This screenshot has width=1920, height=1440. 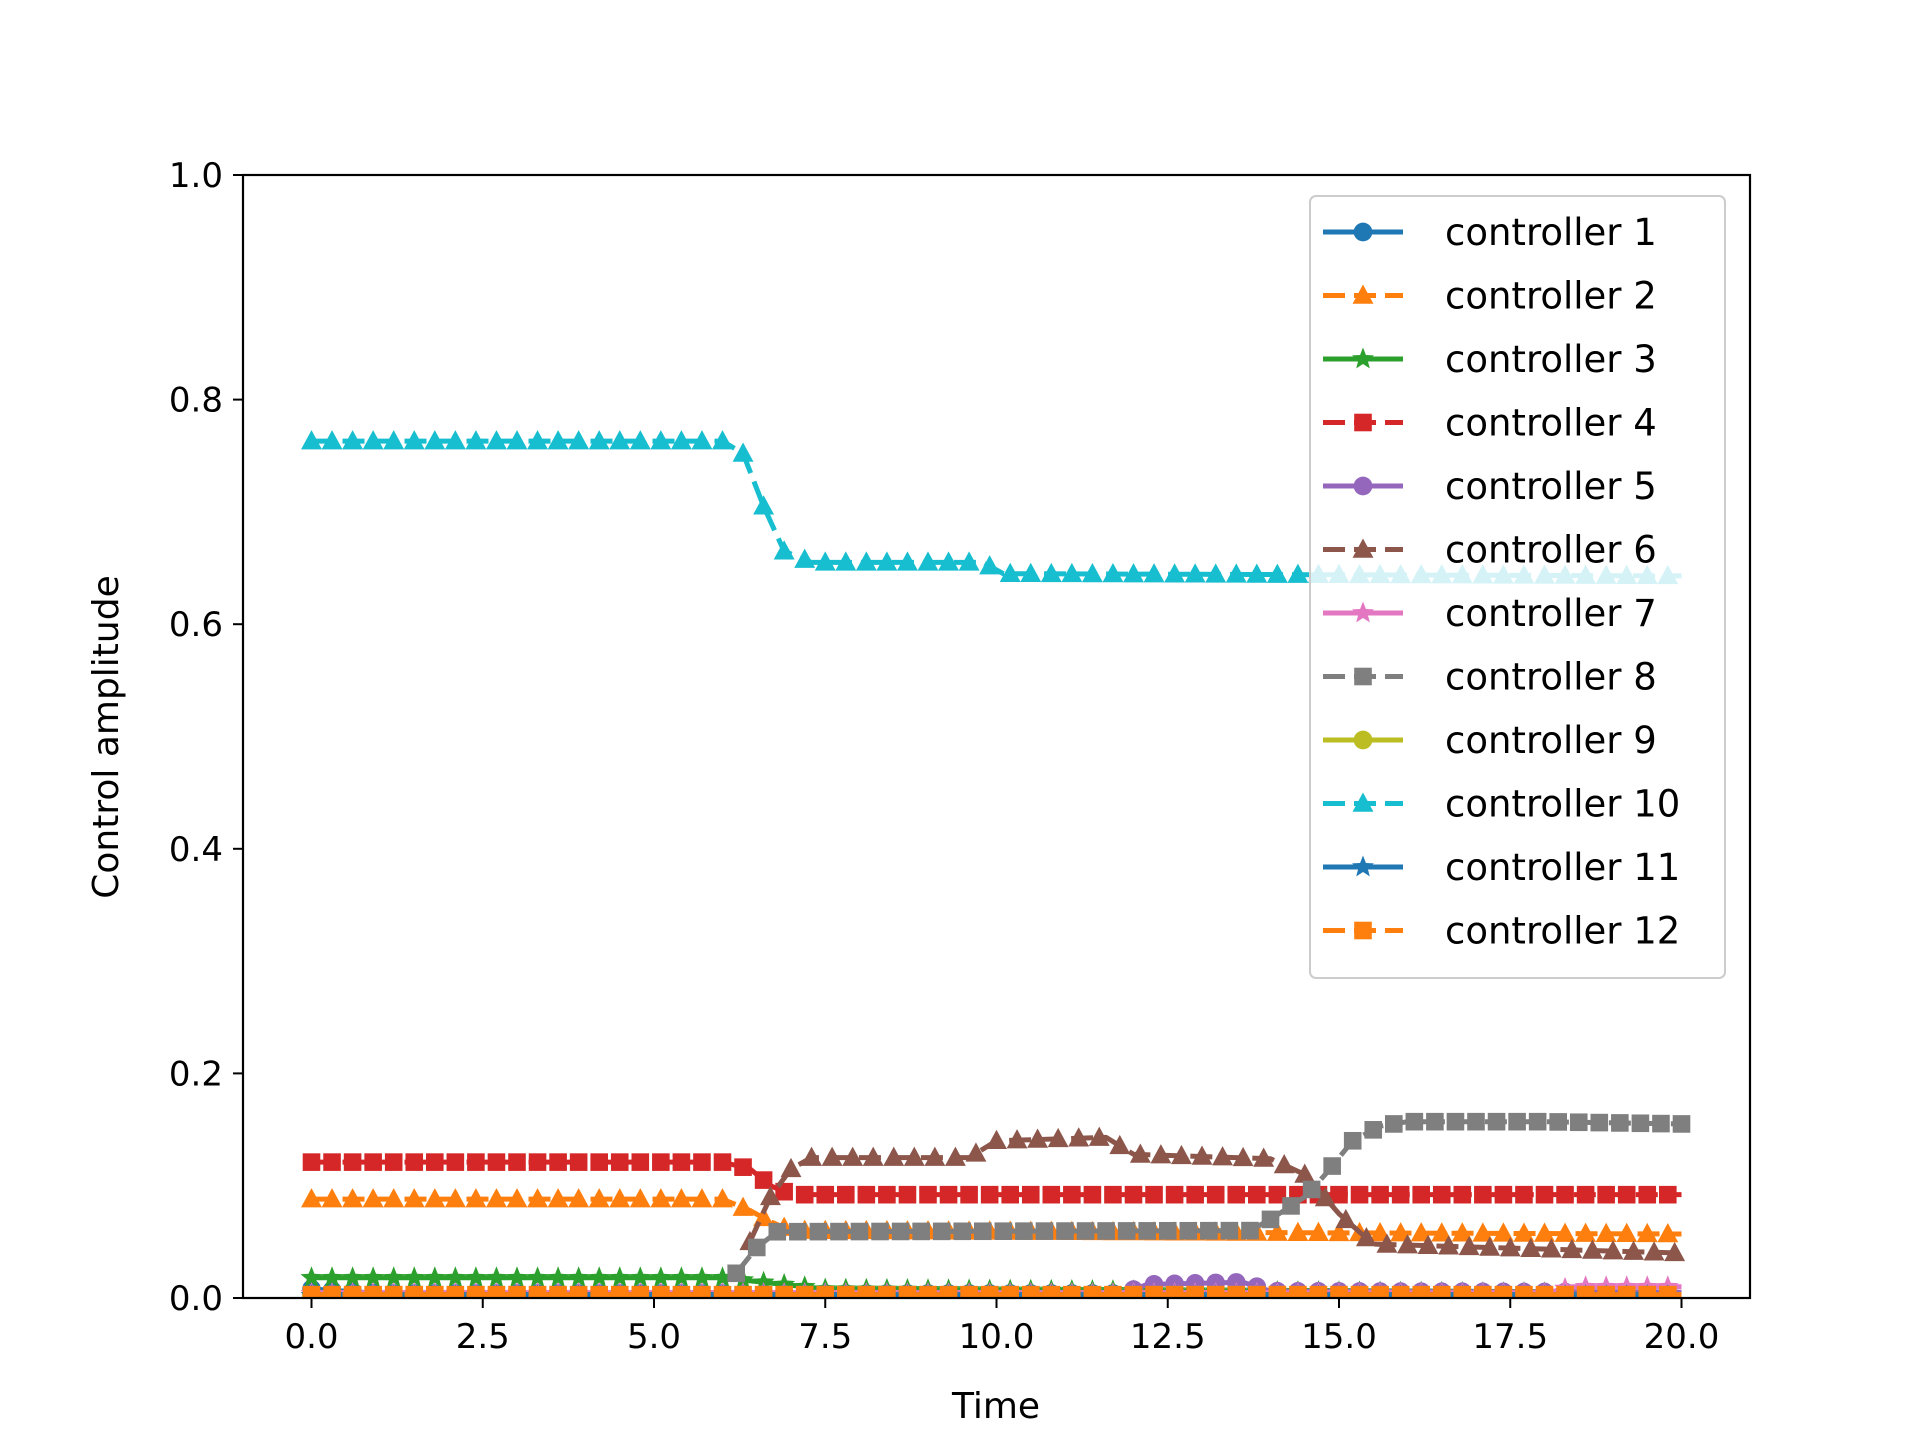 I want to click on legend-entry: controller 7, so click(x=1490, y=613).